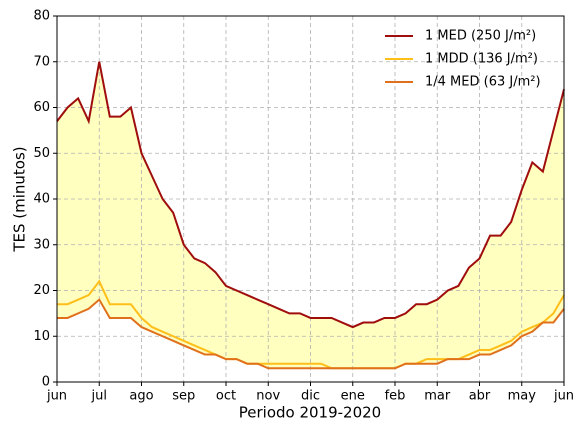 The image size is (573, 423). What do you see at coordinates (480, 36) in the screenshot?
I see `legend-label: 1 MED (250 J/m²)` at bounding box center [480, 36].